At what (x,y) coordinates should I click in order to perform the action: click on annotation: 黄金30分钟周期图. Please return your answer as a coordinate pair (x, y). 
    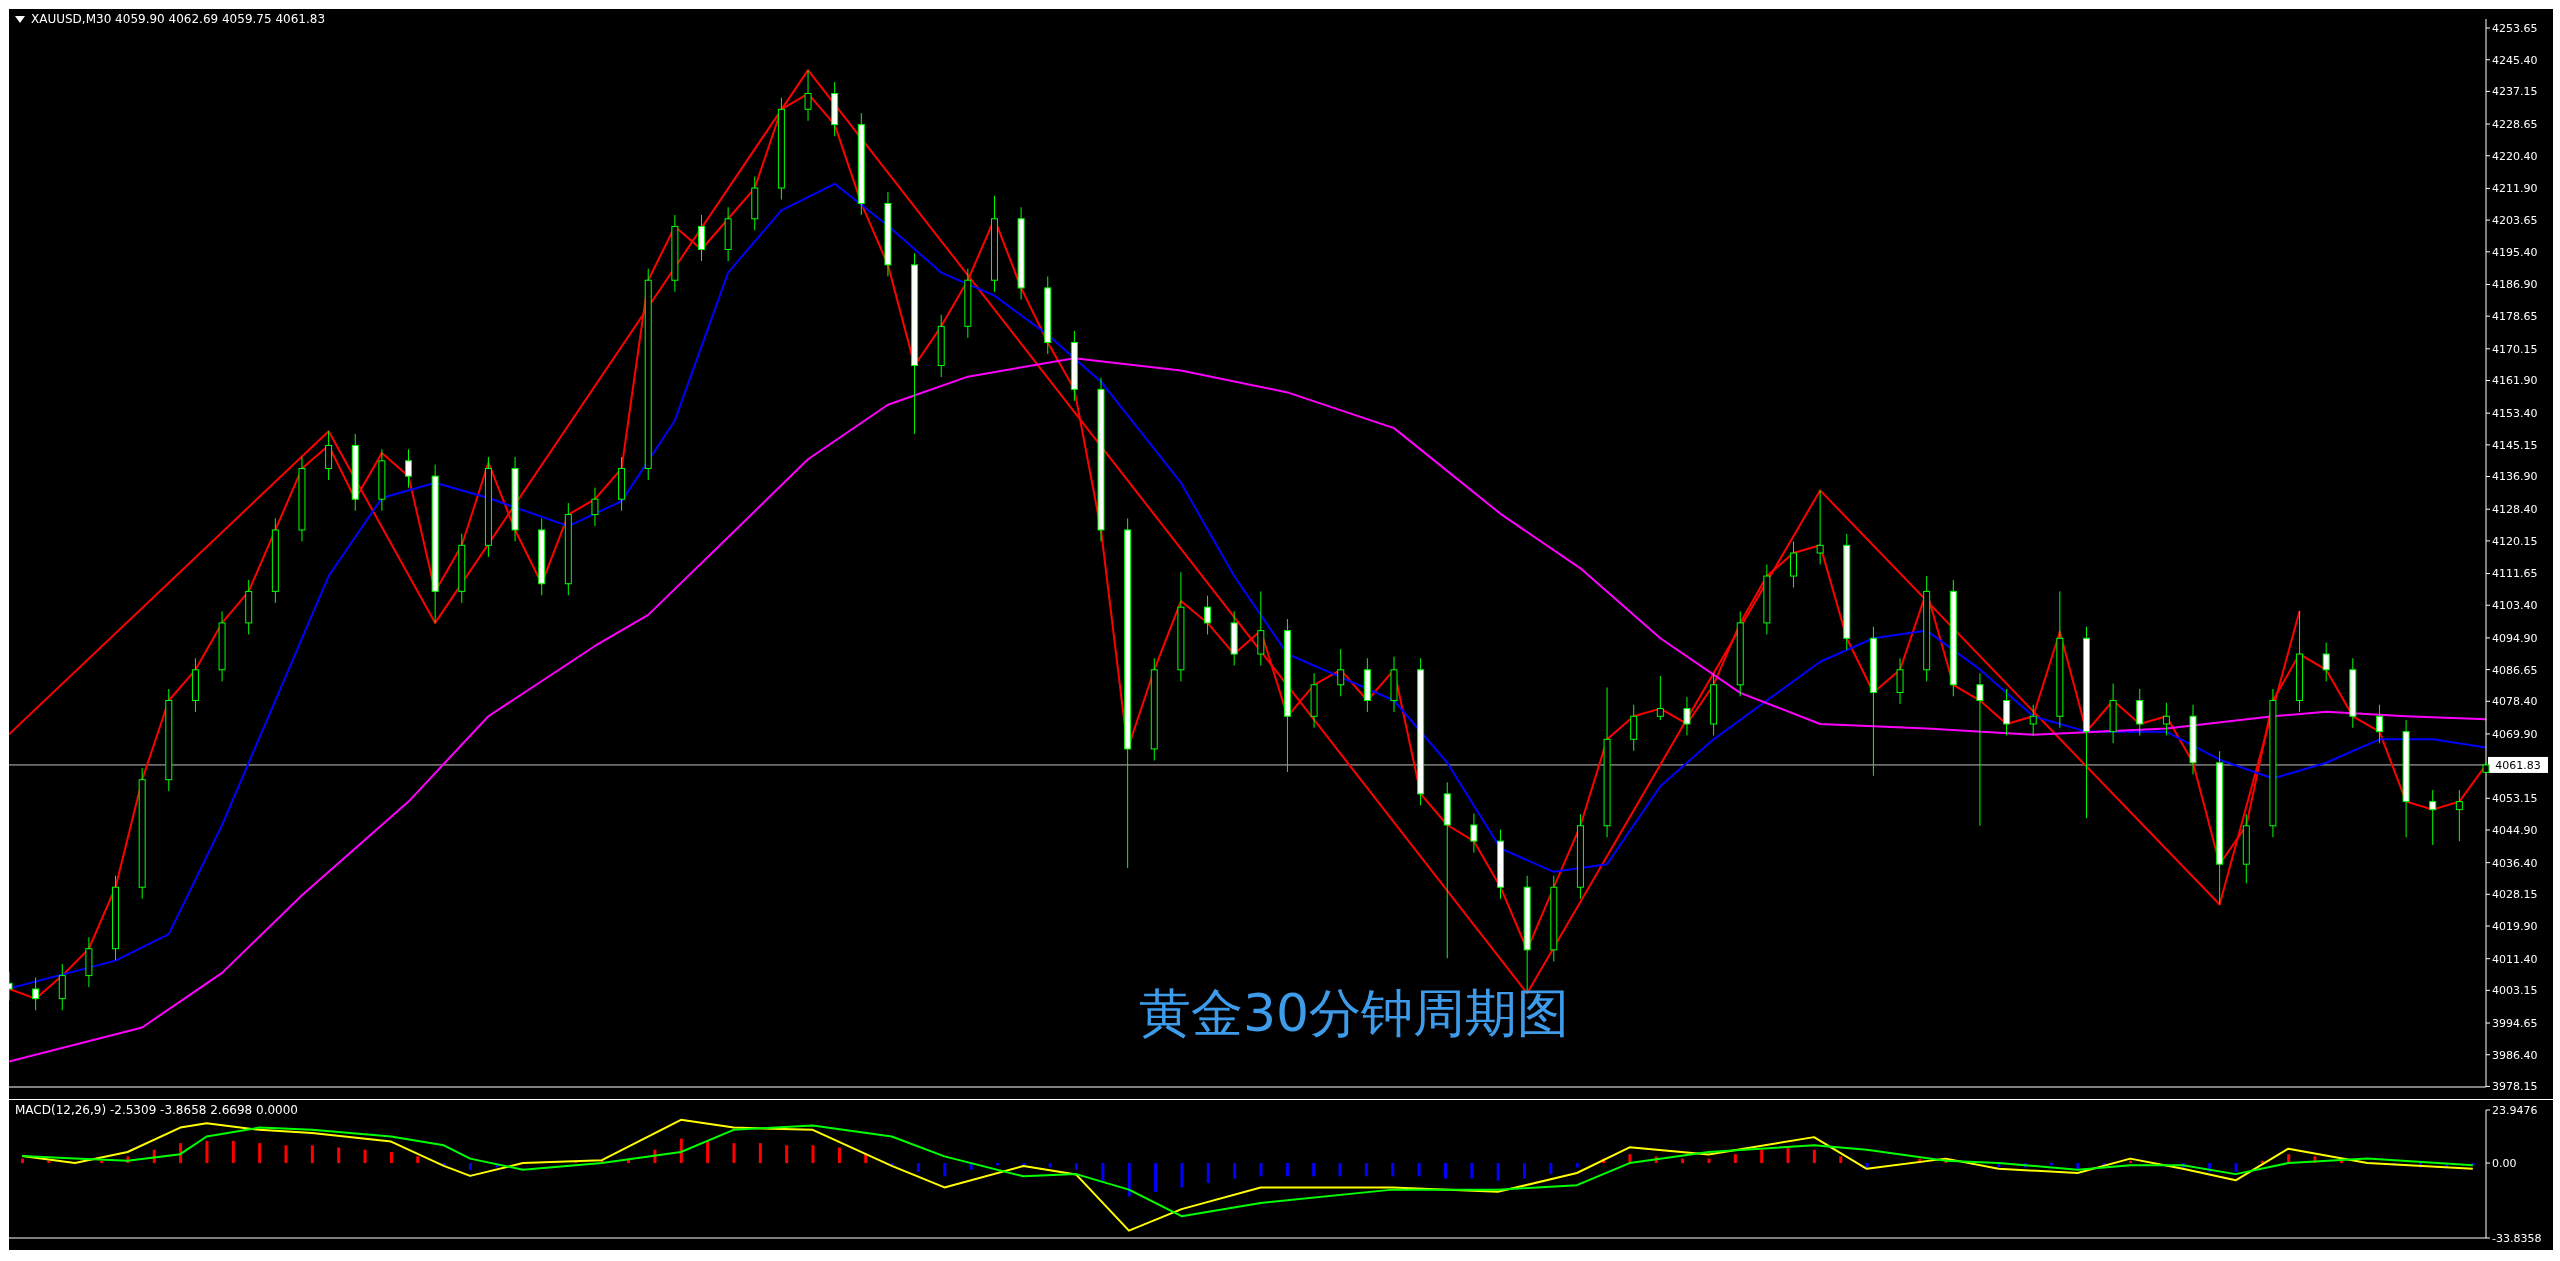
    Looking at the image, I should click on (1354, 1013).